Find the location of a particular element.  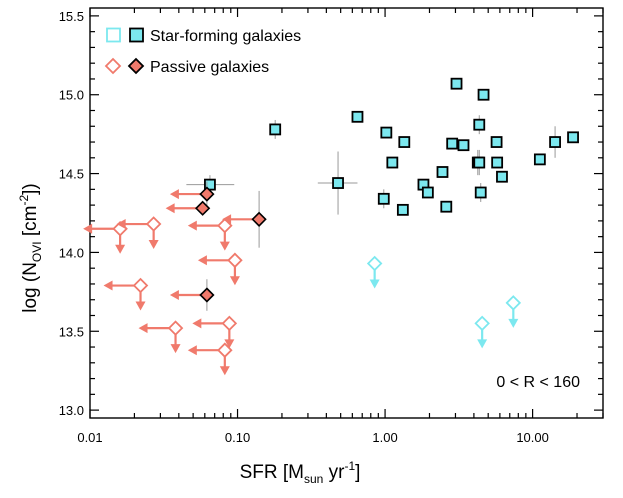

legend-filled-square is located at coordinates (136, 35).